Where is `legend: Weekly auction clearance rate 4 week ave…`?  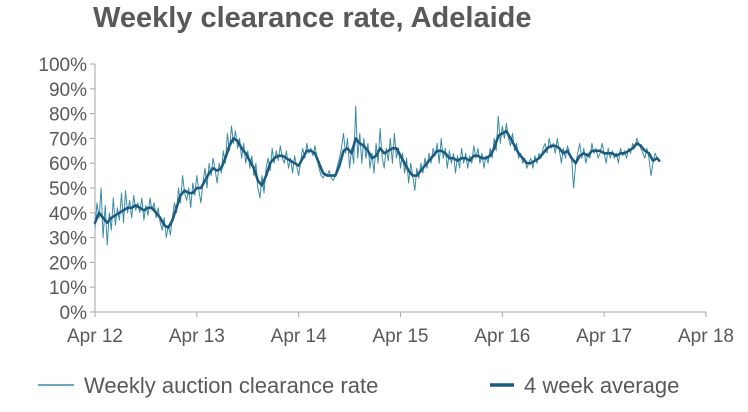 legend: Weekly auction clearance rate 4 week ave… is located at coordinates (358, 385).